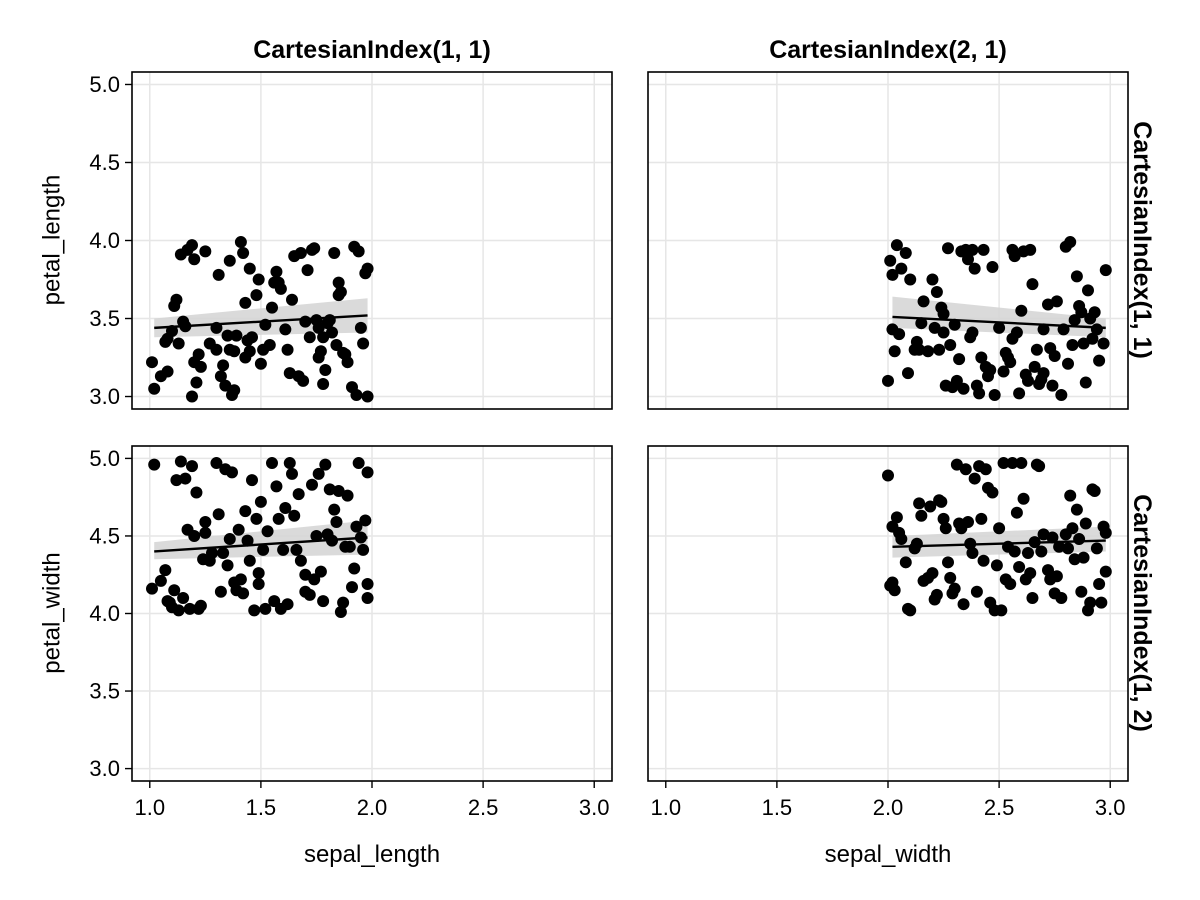 The height and width of the screenshot is (900, 1200). I want to click on x-tick-label: 2.5, so click(483, 807).